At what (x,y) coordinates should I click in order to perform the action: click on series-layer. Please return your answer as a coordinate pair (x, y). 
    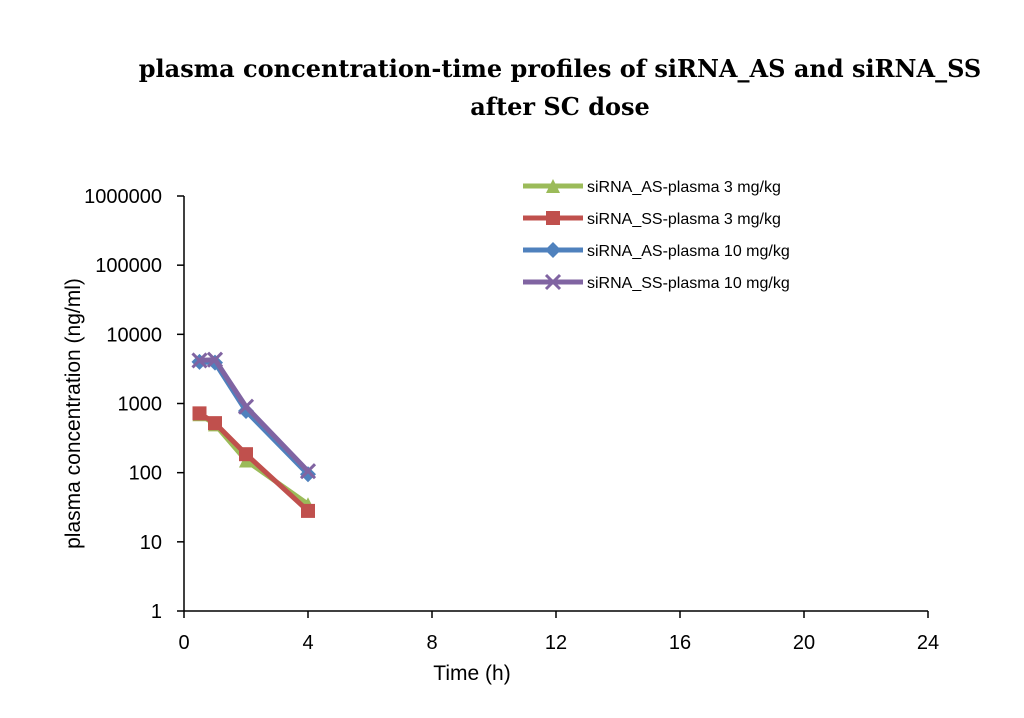
    Looking at the image, I should click on (254, 434).